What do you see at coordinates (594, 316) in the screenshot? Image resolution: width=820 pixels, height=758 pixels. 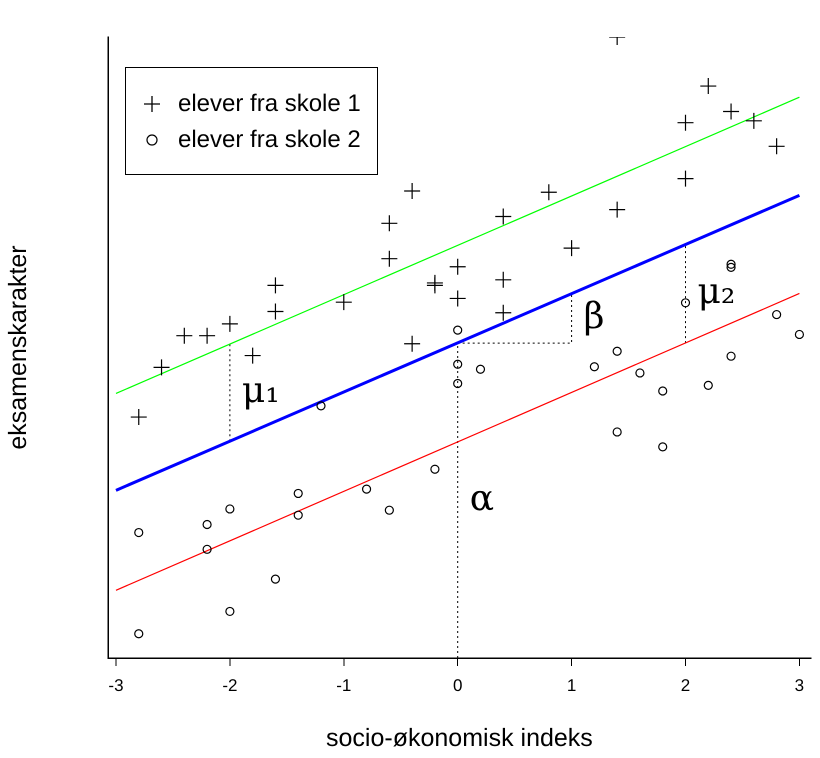 I see `annotation: β` at bounding box center [594, 316].